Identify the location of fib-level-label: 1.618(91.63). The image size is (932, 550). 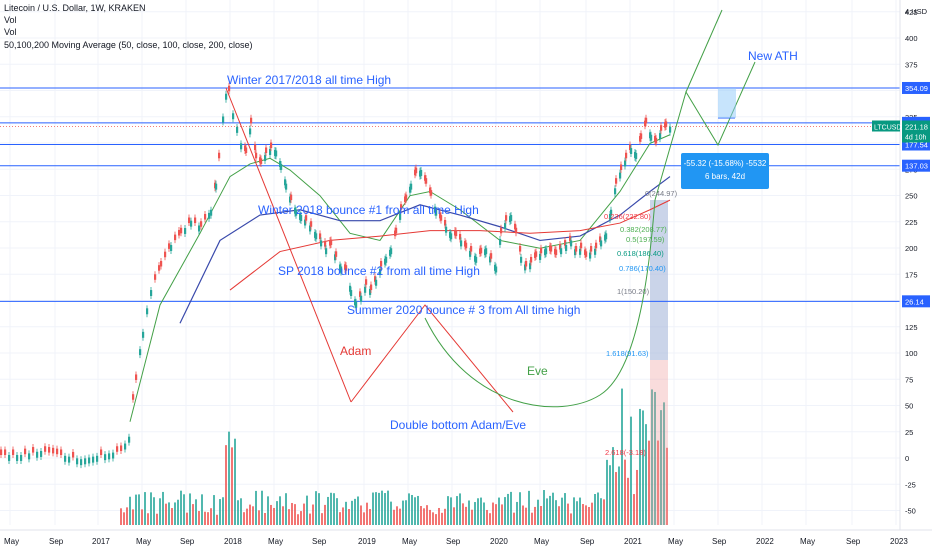
(627, 353).